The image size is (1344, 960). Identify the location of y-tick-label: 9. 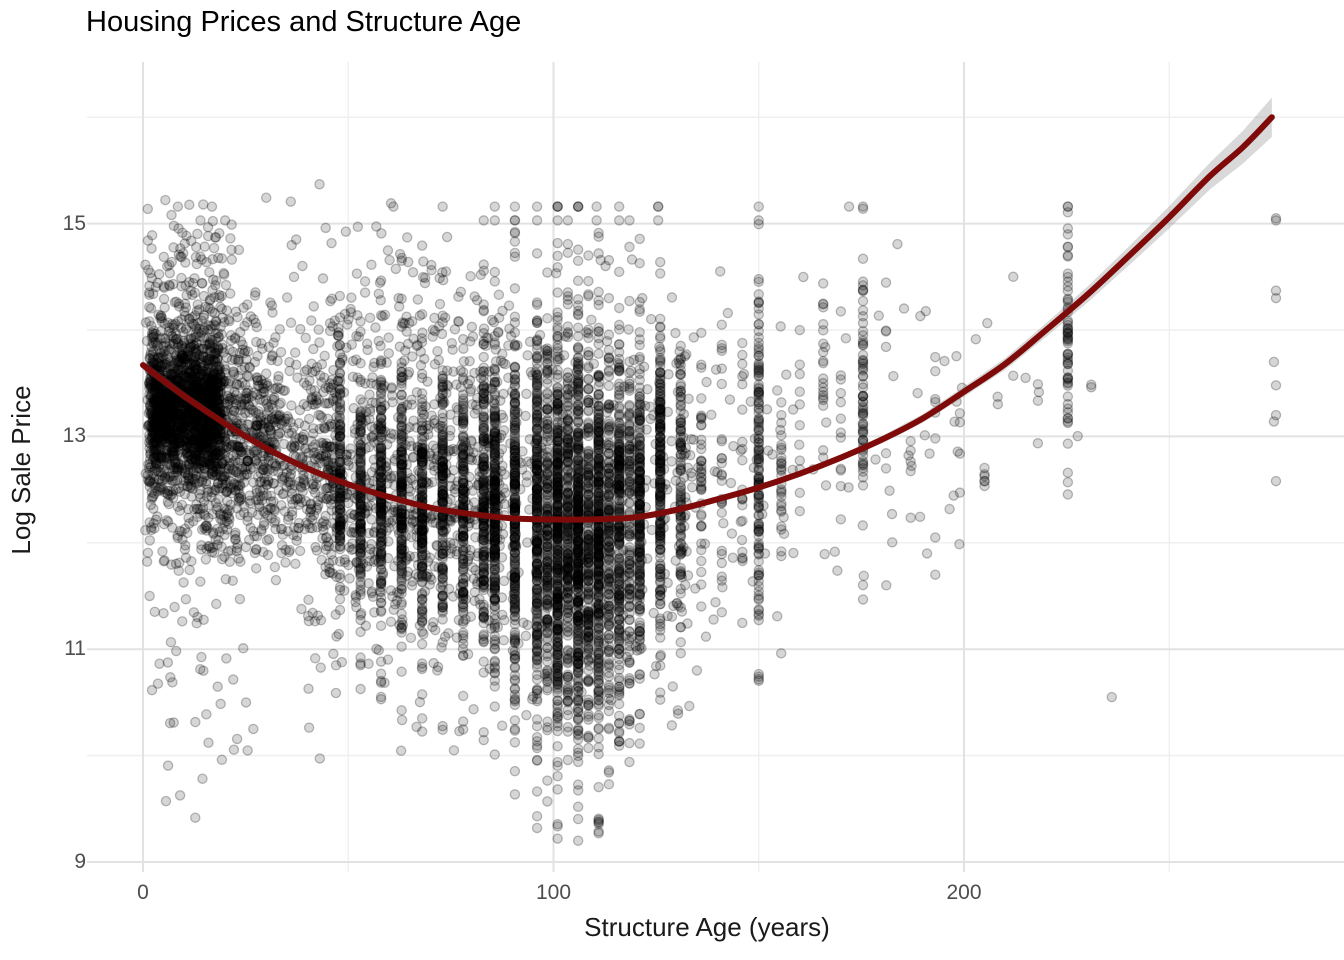
(80, 861).